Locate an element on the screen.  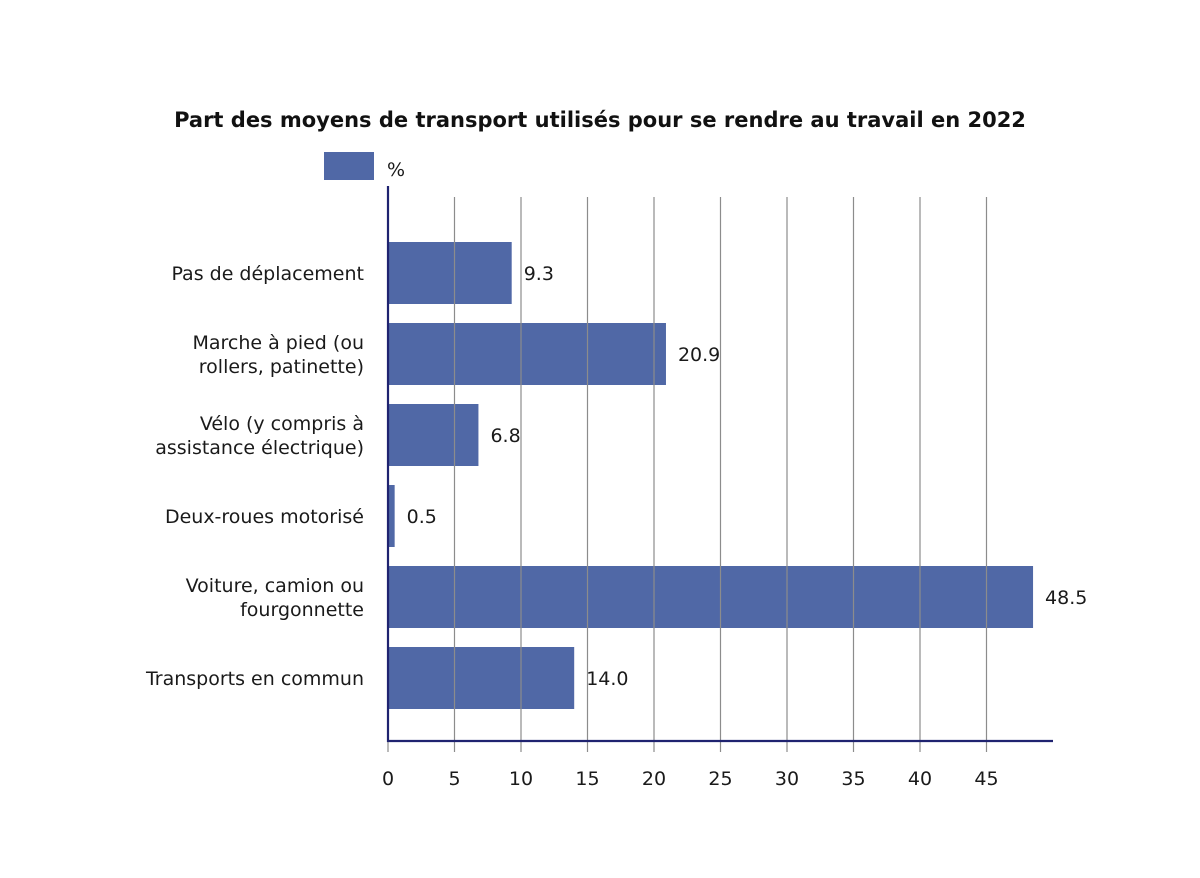
legend-label: % is located at coordinates (396, 170).